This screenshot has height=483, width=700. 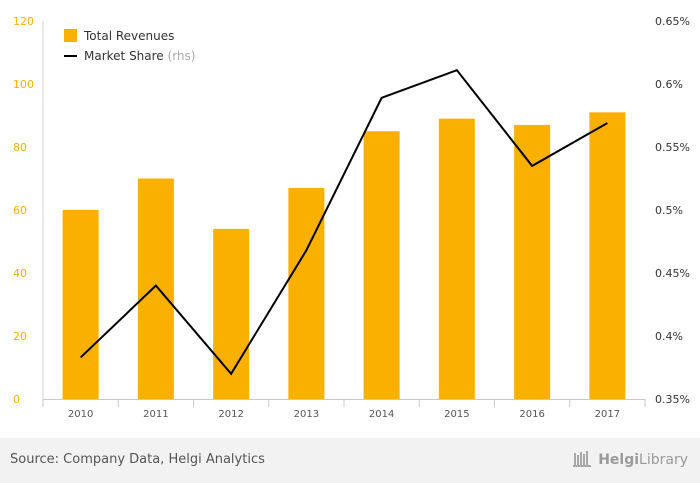 I want to click on y-right-tick-label: 0.5%, so click(x=669, y=210).